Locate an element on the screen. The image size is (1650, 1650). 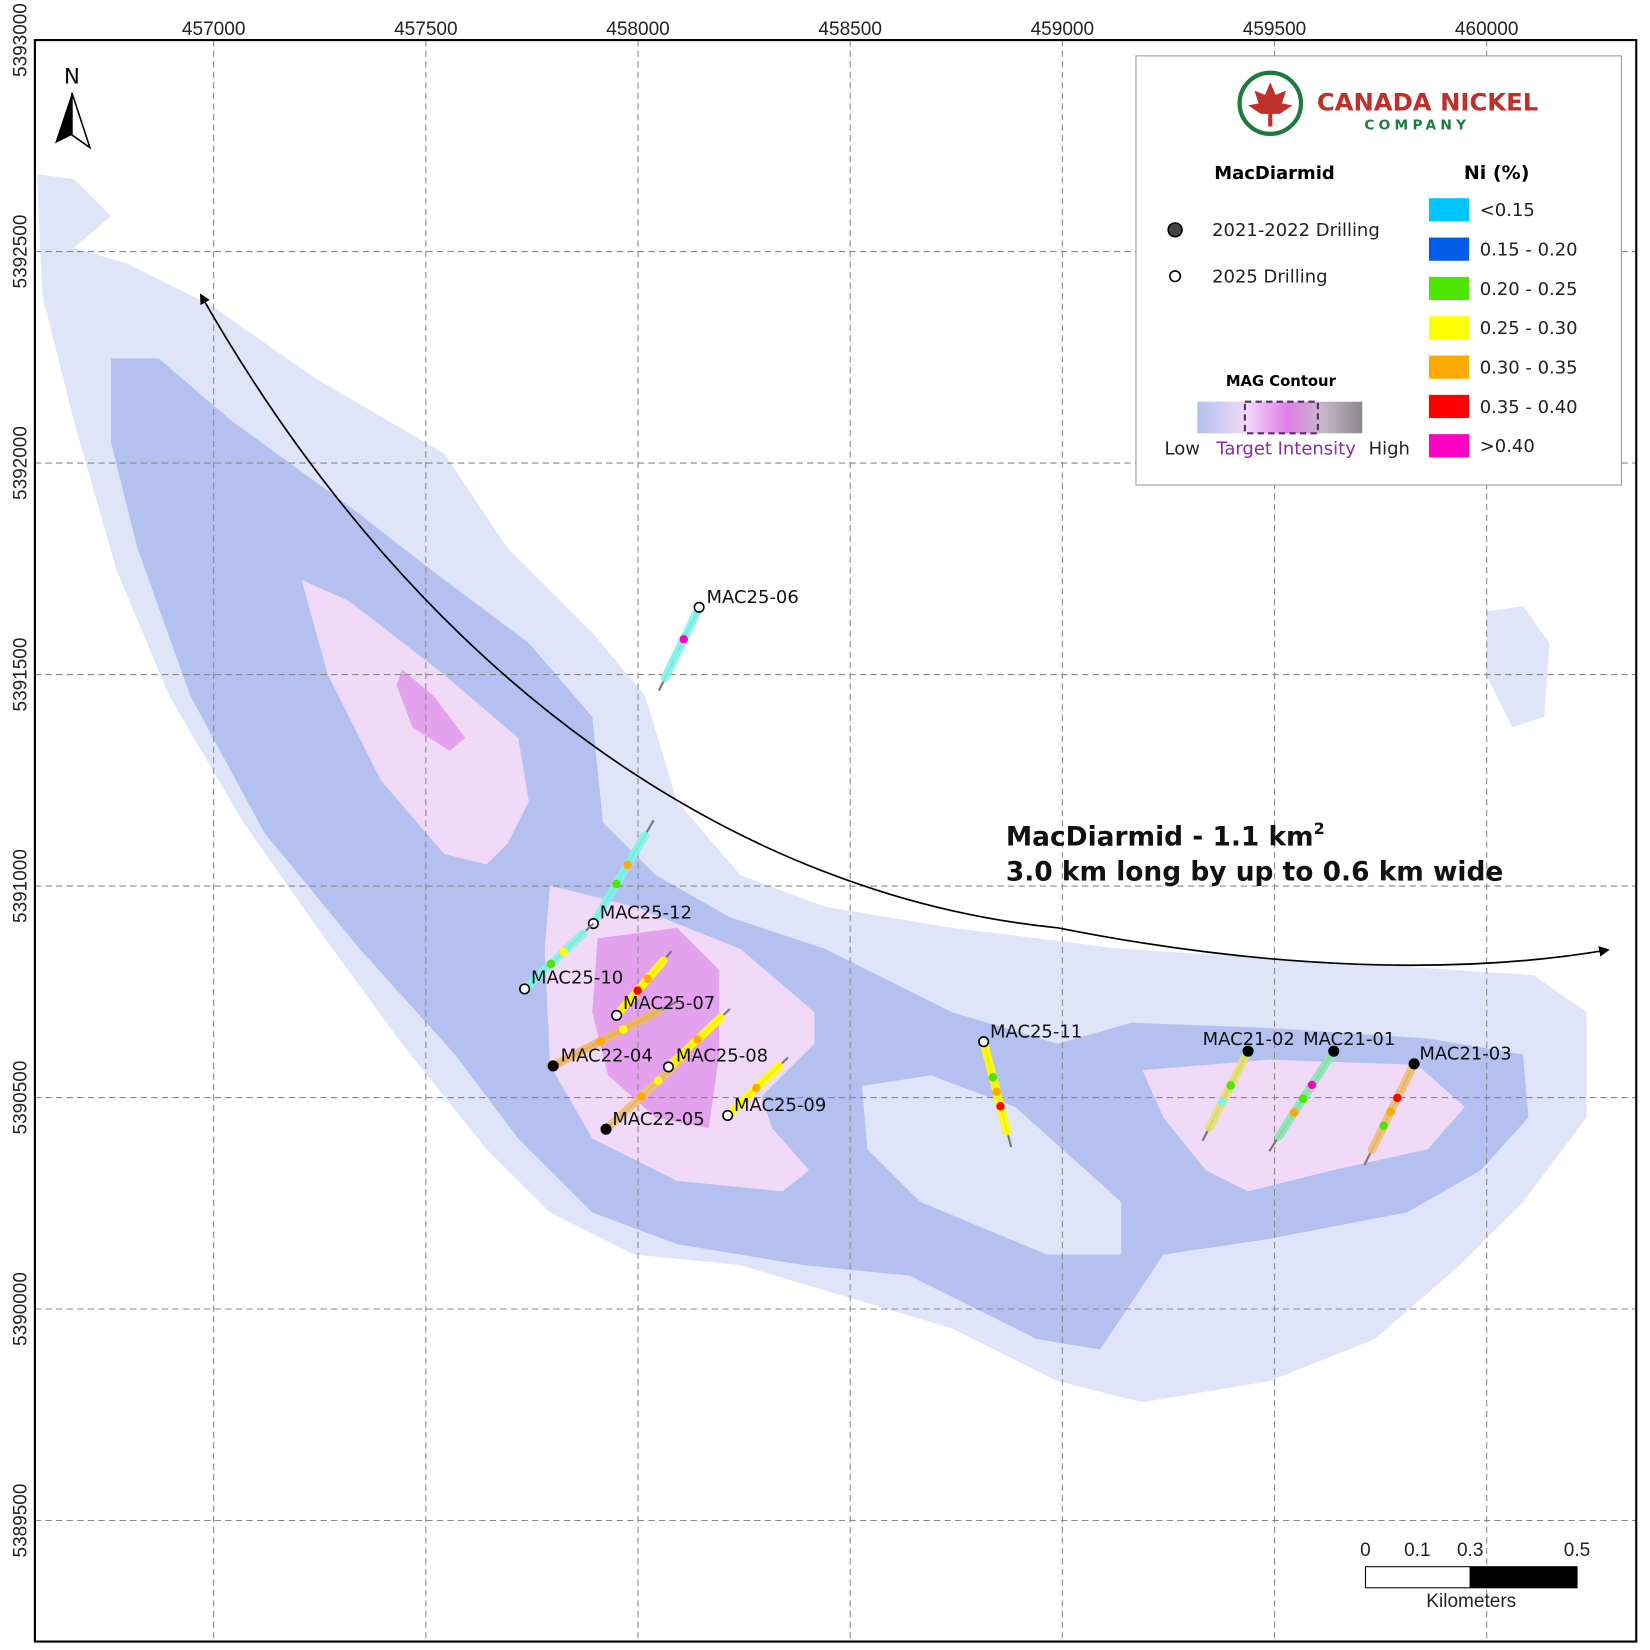
mag-gradient is located at coordinates (1280, 417).